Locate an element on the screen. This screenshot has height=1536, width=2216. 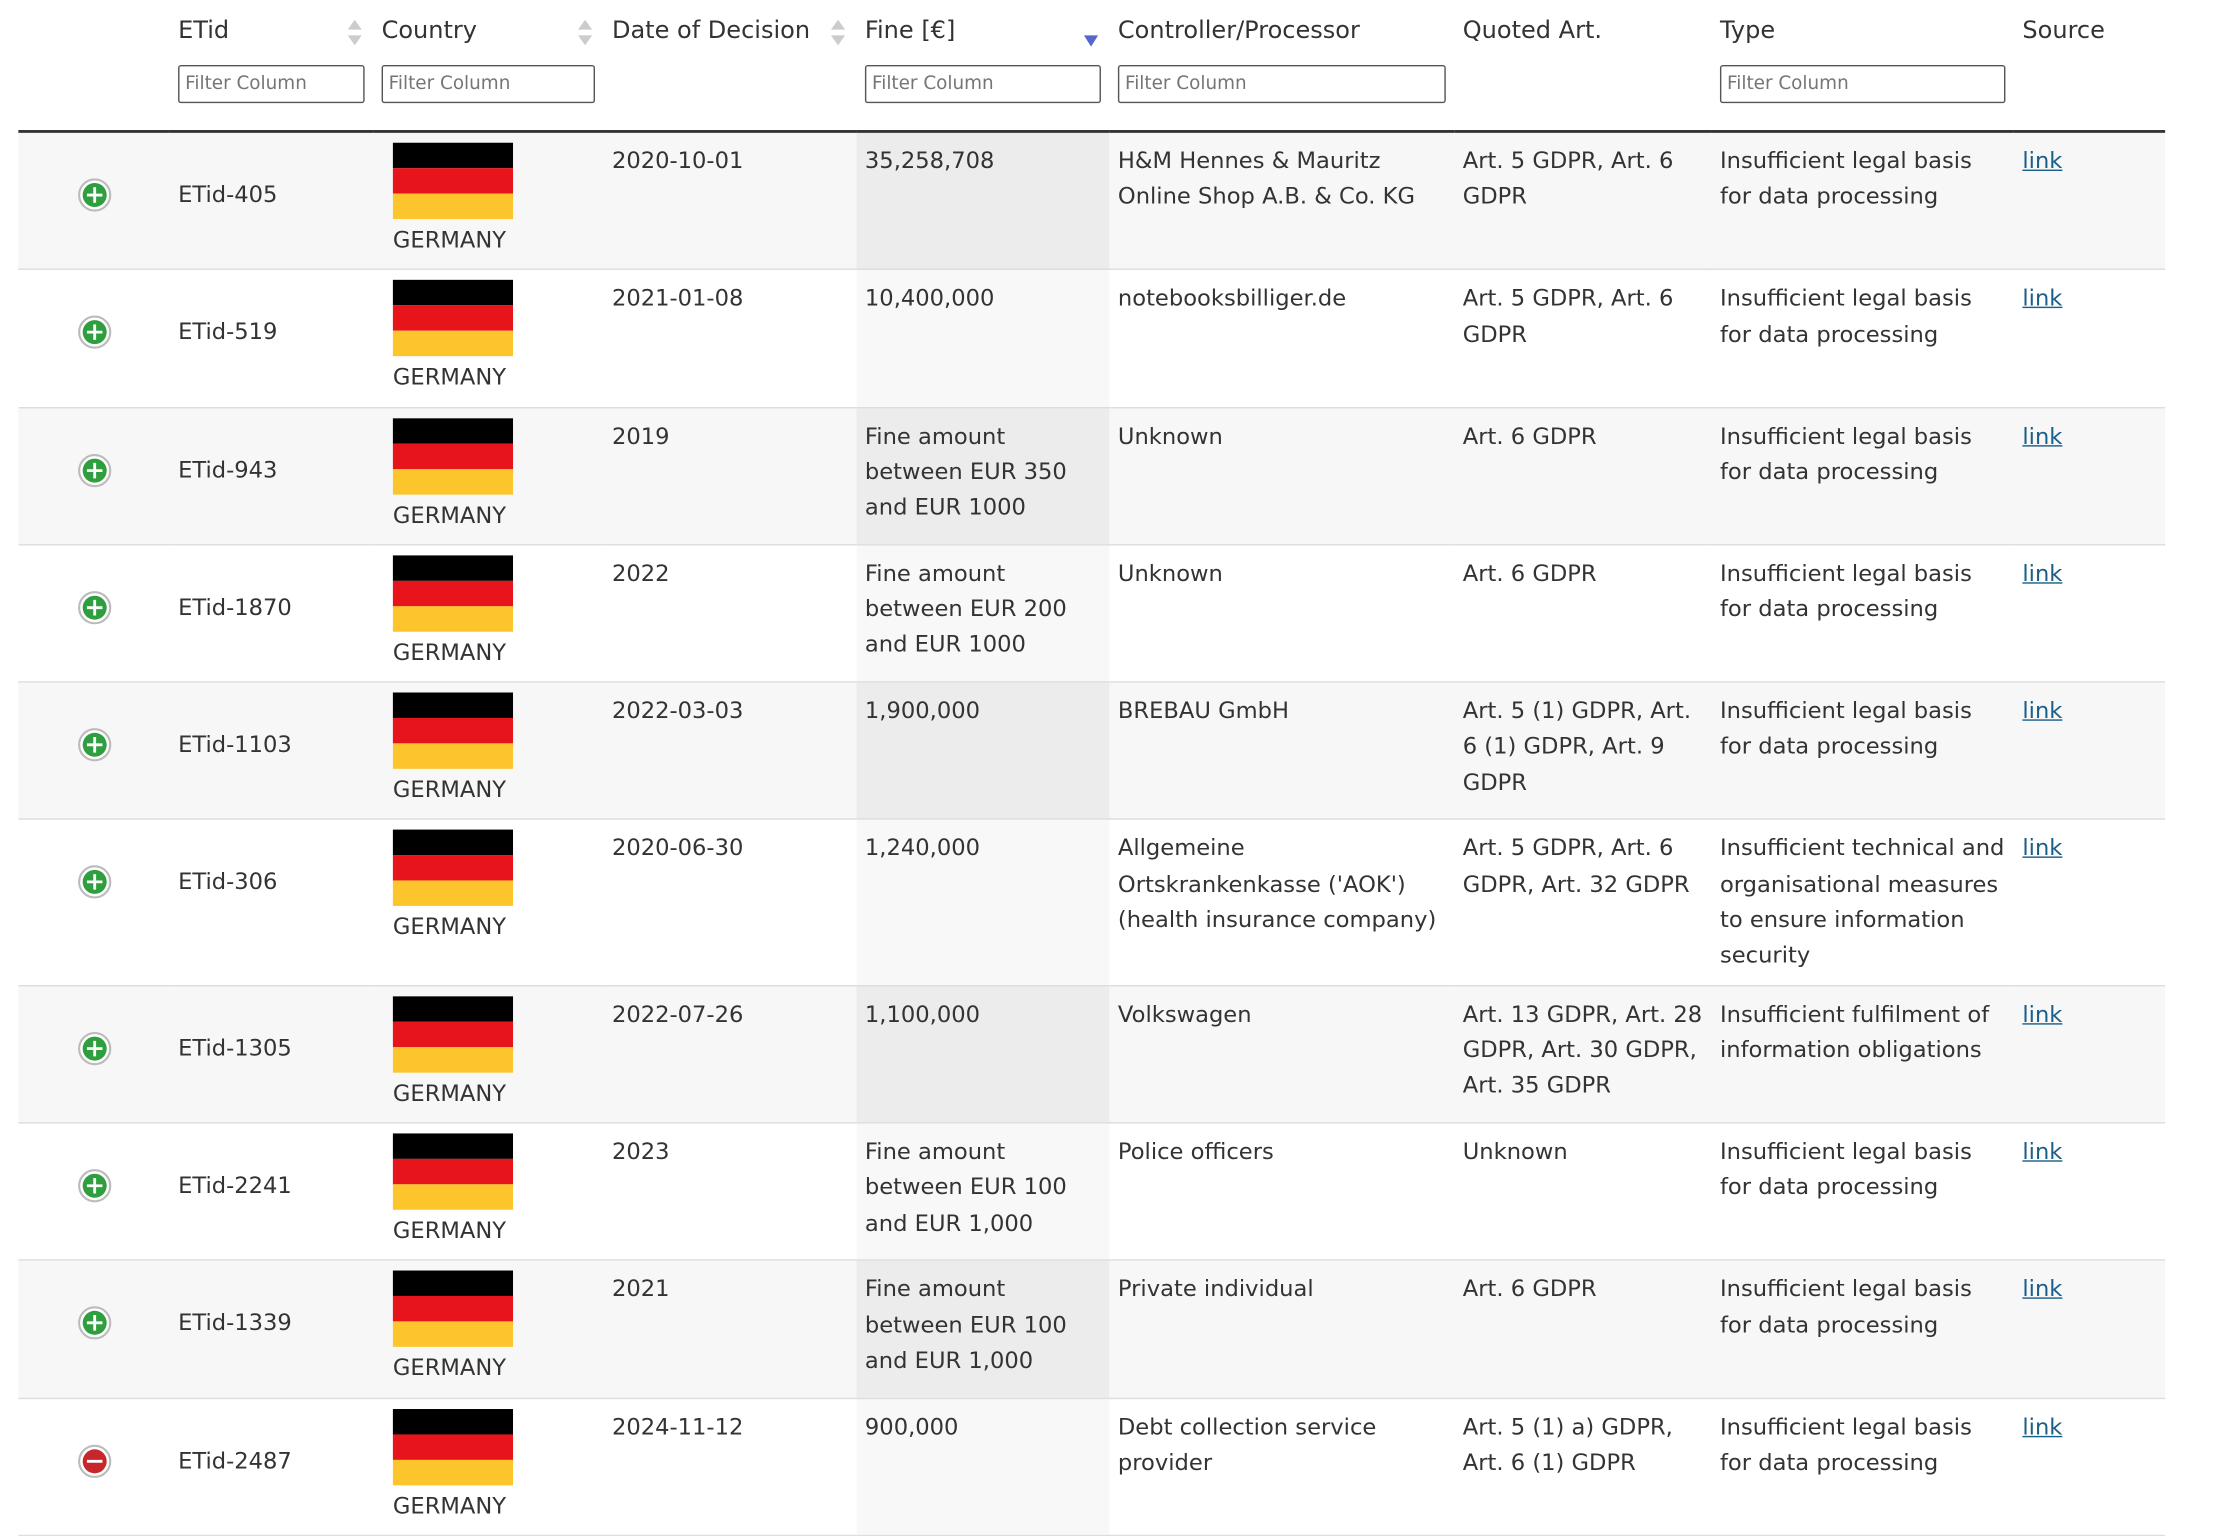
column-header: Source is located at coordinates (2089, 66).